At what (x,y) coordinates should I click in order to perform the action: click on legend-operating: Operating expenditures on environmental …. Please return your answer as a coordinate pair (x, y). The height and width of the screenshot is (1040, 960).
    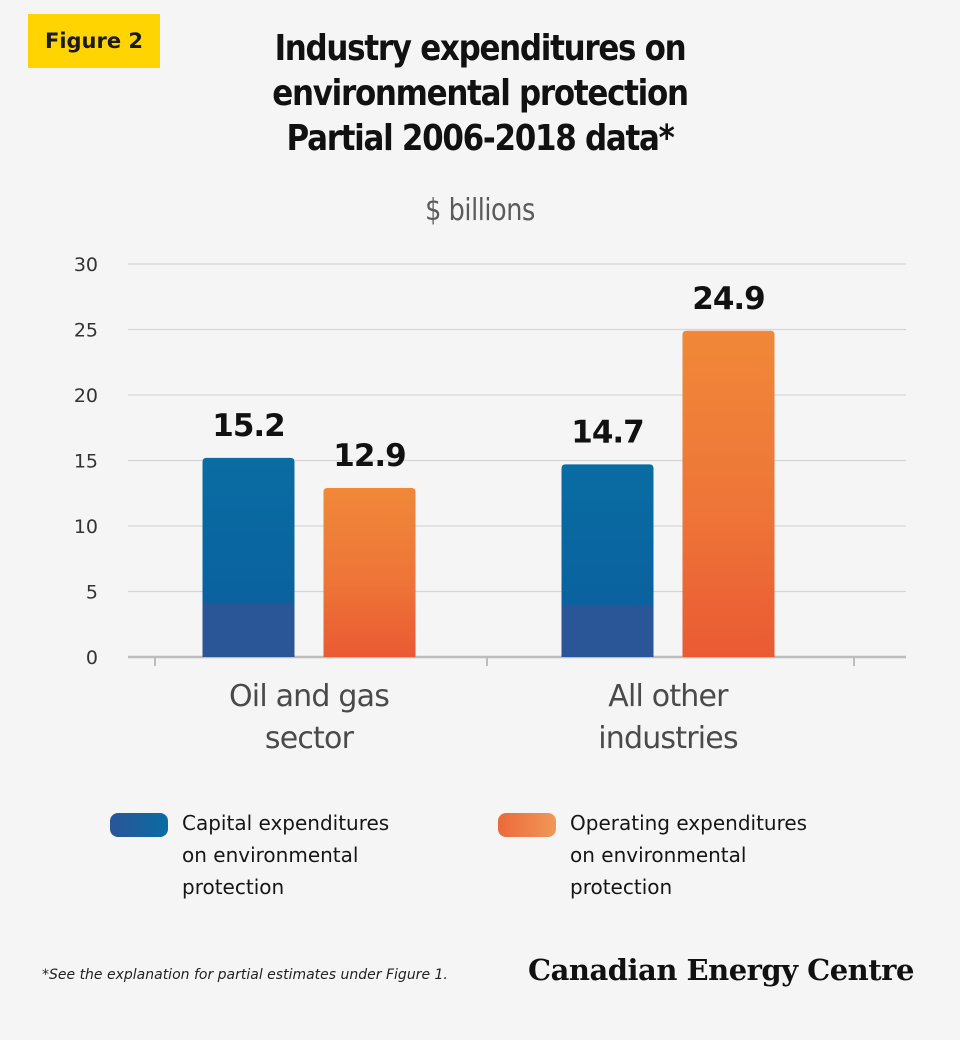
    Looking at the image, I should click on (654, 855).